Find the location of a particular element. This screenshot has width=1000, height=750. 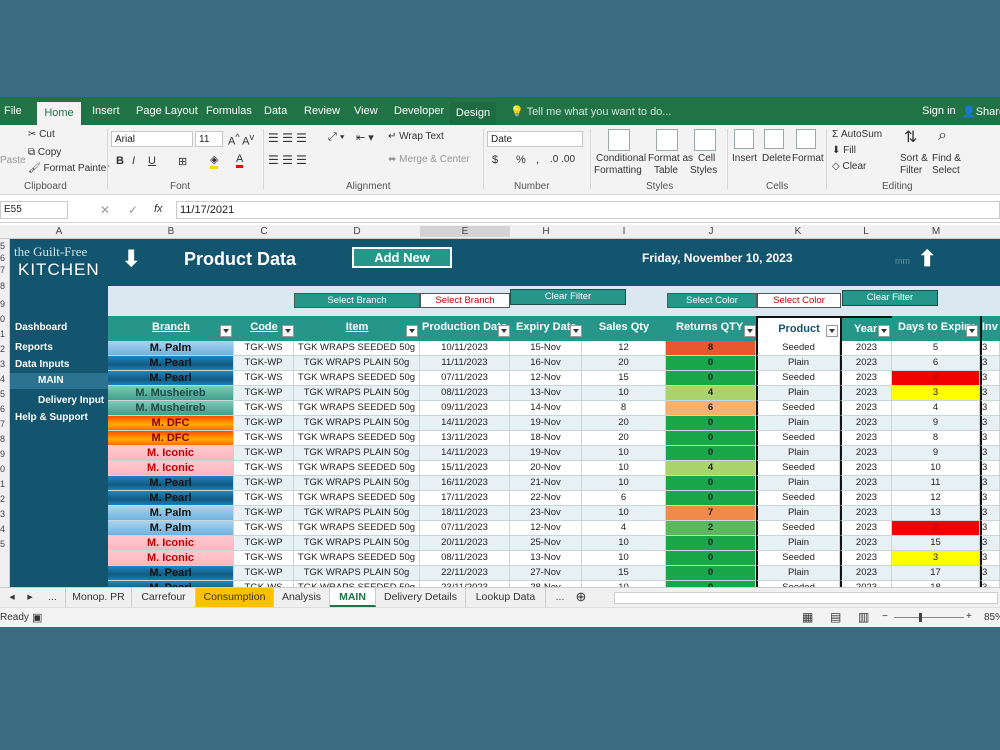

format-as-table-button: Format as is located at coordinates (671, 158).